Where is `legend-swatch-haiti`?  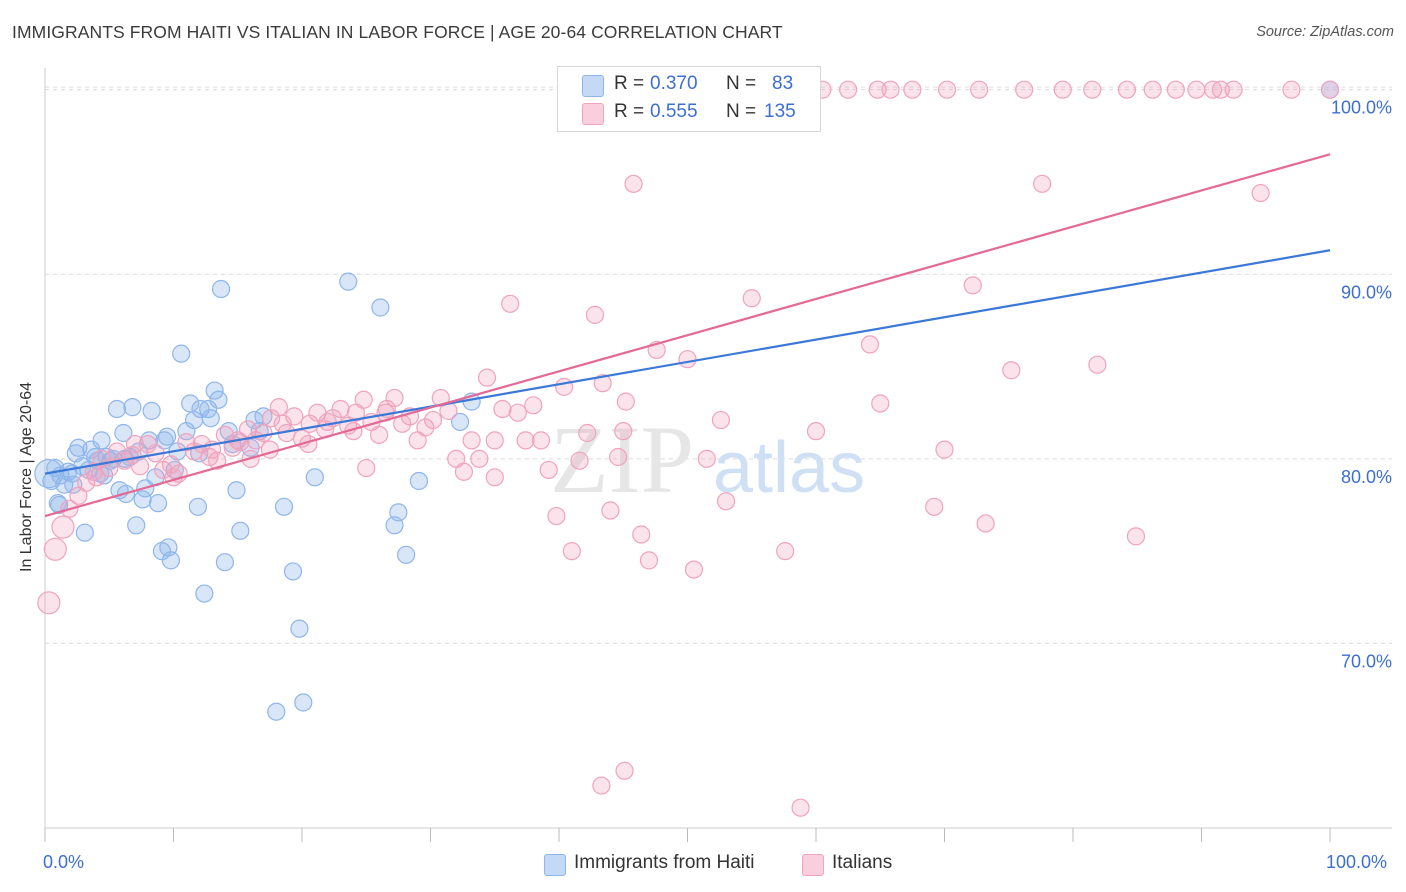
legend-swatch-haiti is located at coordinates (593, 86).